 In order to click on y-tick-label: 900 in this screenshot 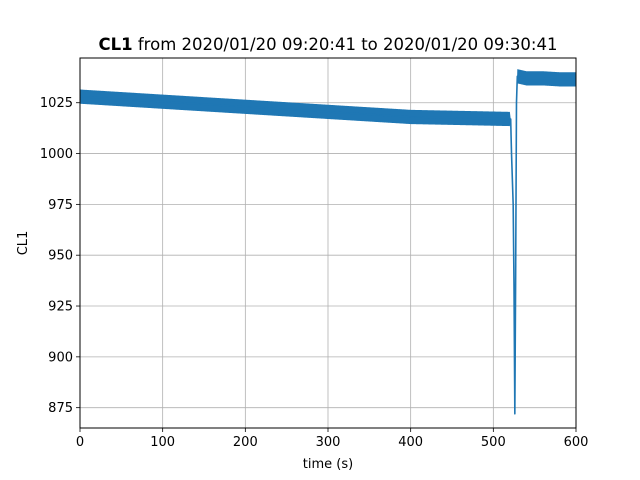, I will do `click(60, 357)`.